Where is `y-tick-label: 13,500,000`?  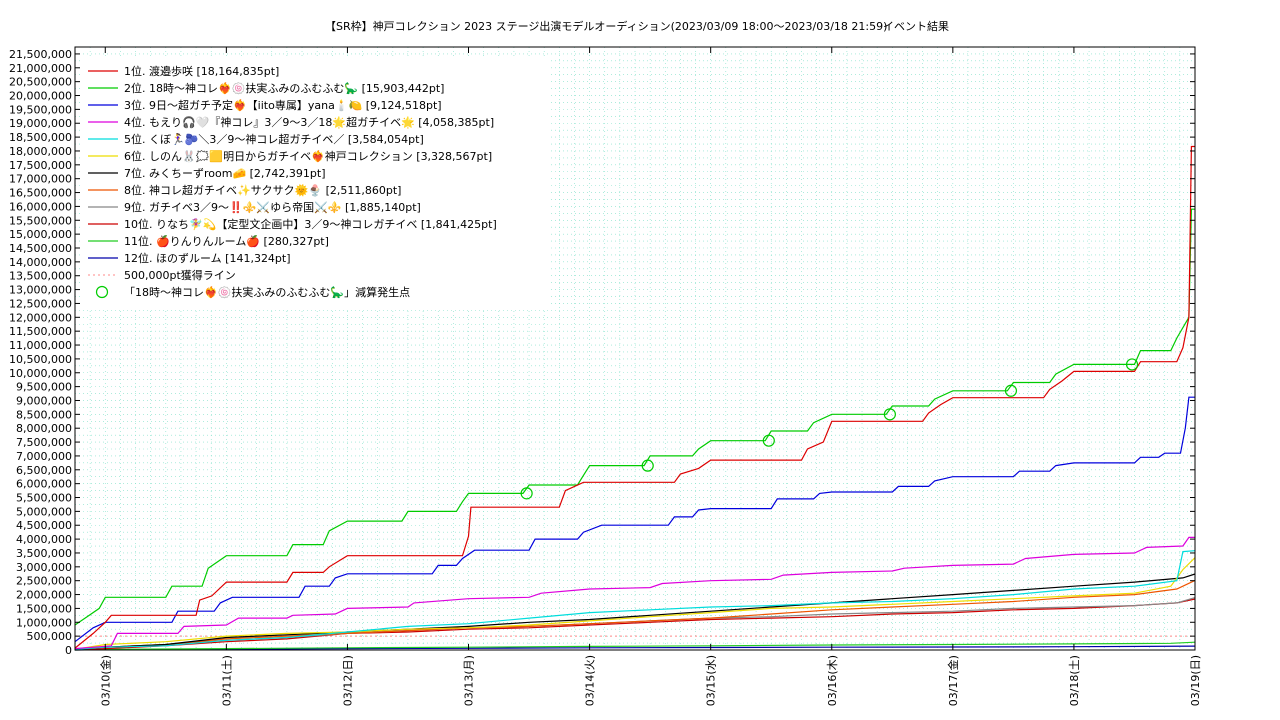 y-tick-label: 13,500,000 is located at coordinates (40, 276).